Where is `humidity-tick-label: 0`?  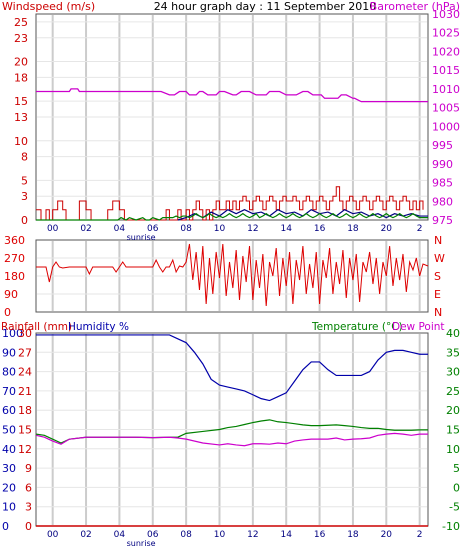 humidity-tick-label: 0 is located at coordinates (5, 526).